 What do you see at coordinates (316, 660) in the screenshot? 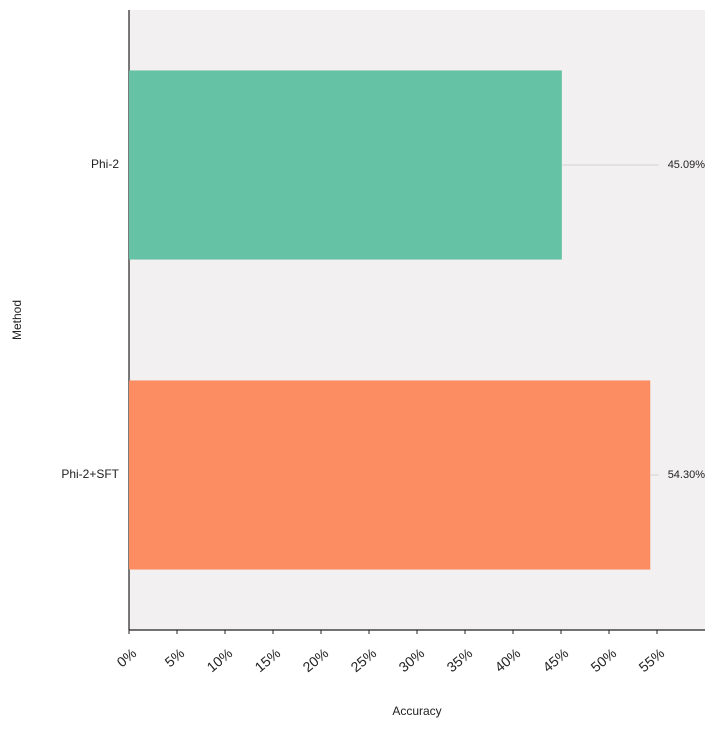
I see `x-tick-label: 20%` at bounding box center [316, 660].